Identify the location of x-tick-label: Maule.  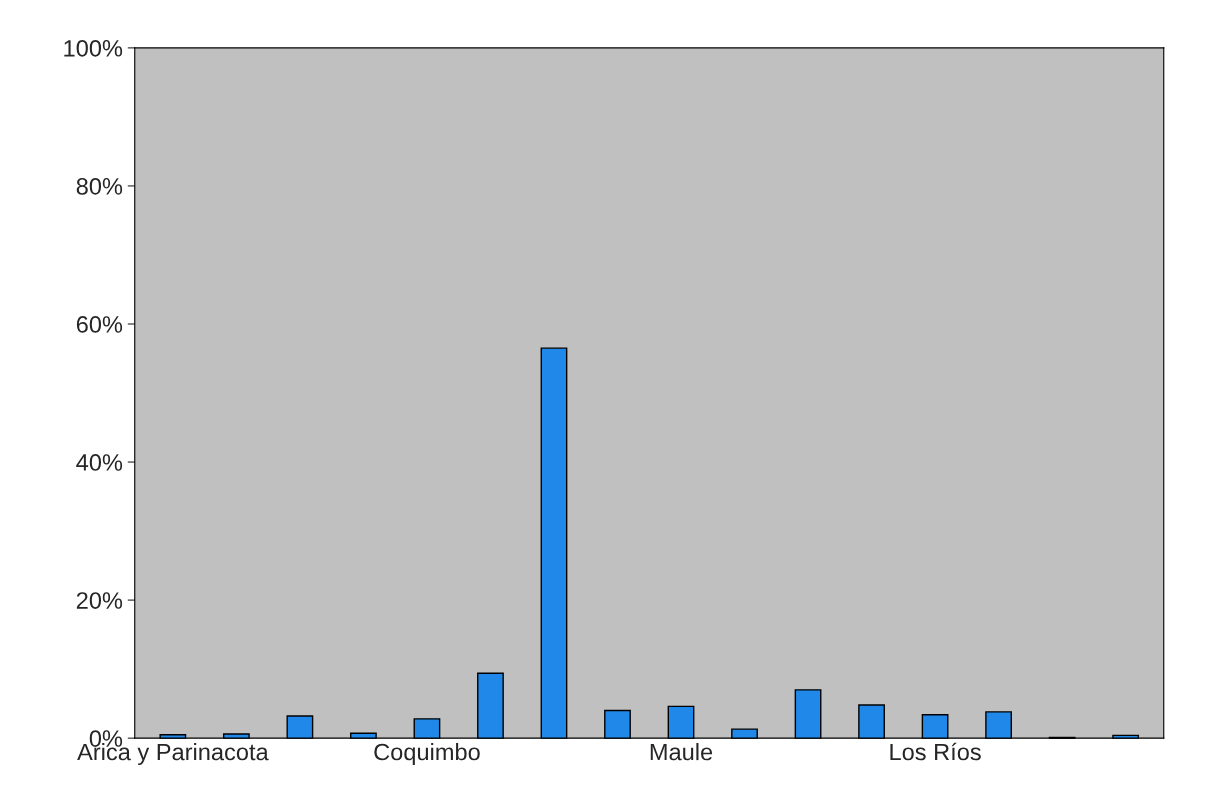
(681, 752).